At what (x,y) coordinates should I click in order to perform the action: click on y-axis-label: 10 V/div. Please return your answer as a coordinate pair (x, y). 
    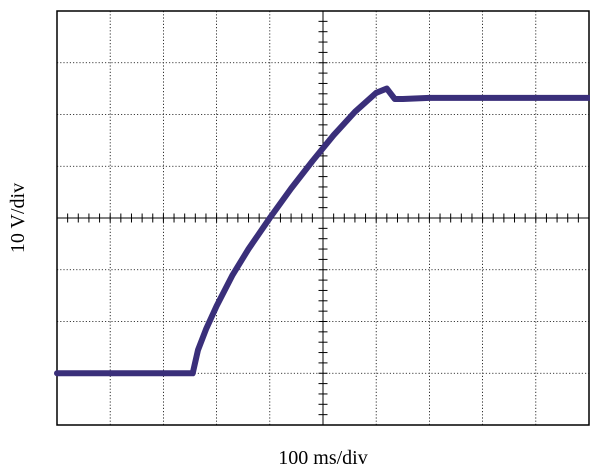
    Looking at the image, I should click on (18, 218).